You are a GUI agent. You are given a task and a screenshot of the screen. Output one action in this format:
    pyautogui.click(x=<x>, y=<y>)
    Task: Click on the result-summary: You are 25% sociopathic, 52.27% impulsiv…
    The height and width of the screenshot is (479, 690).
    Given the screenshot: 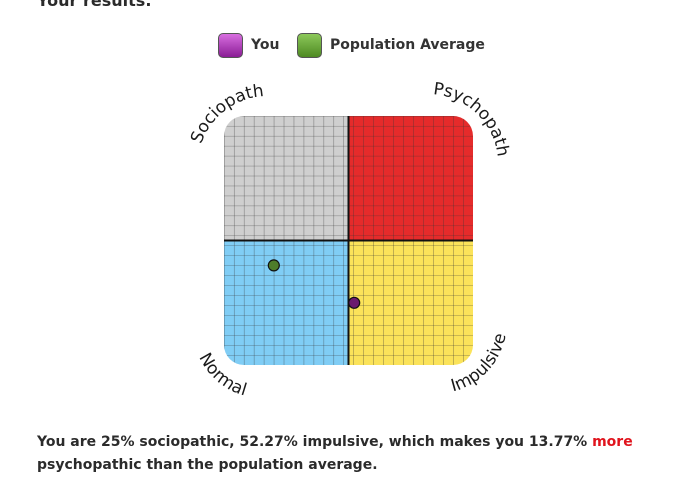 What is the action you would take?
    pyautogui.click(x=347, y=454)
    